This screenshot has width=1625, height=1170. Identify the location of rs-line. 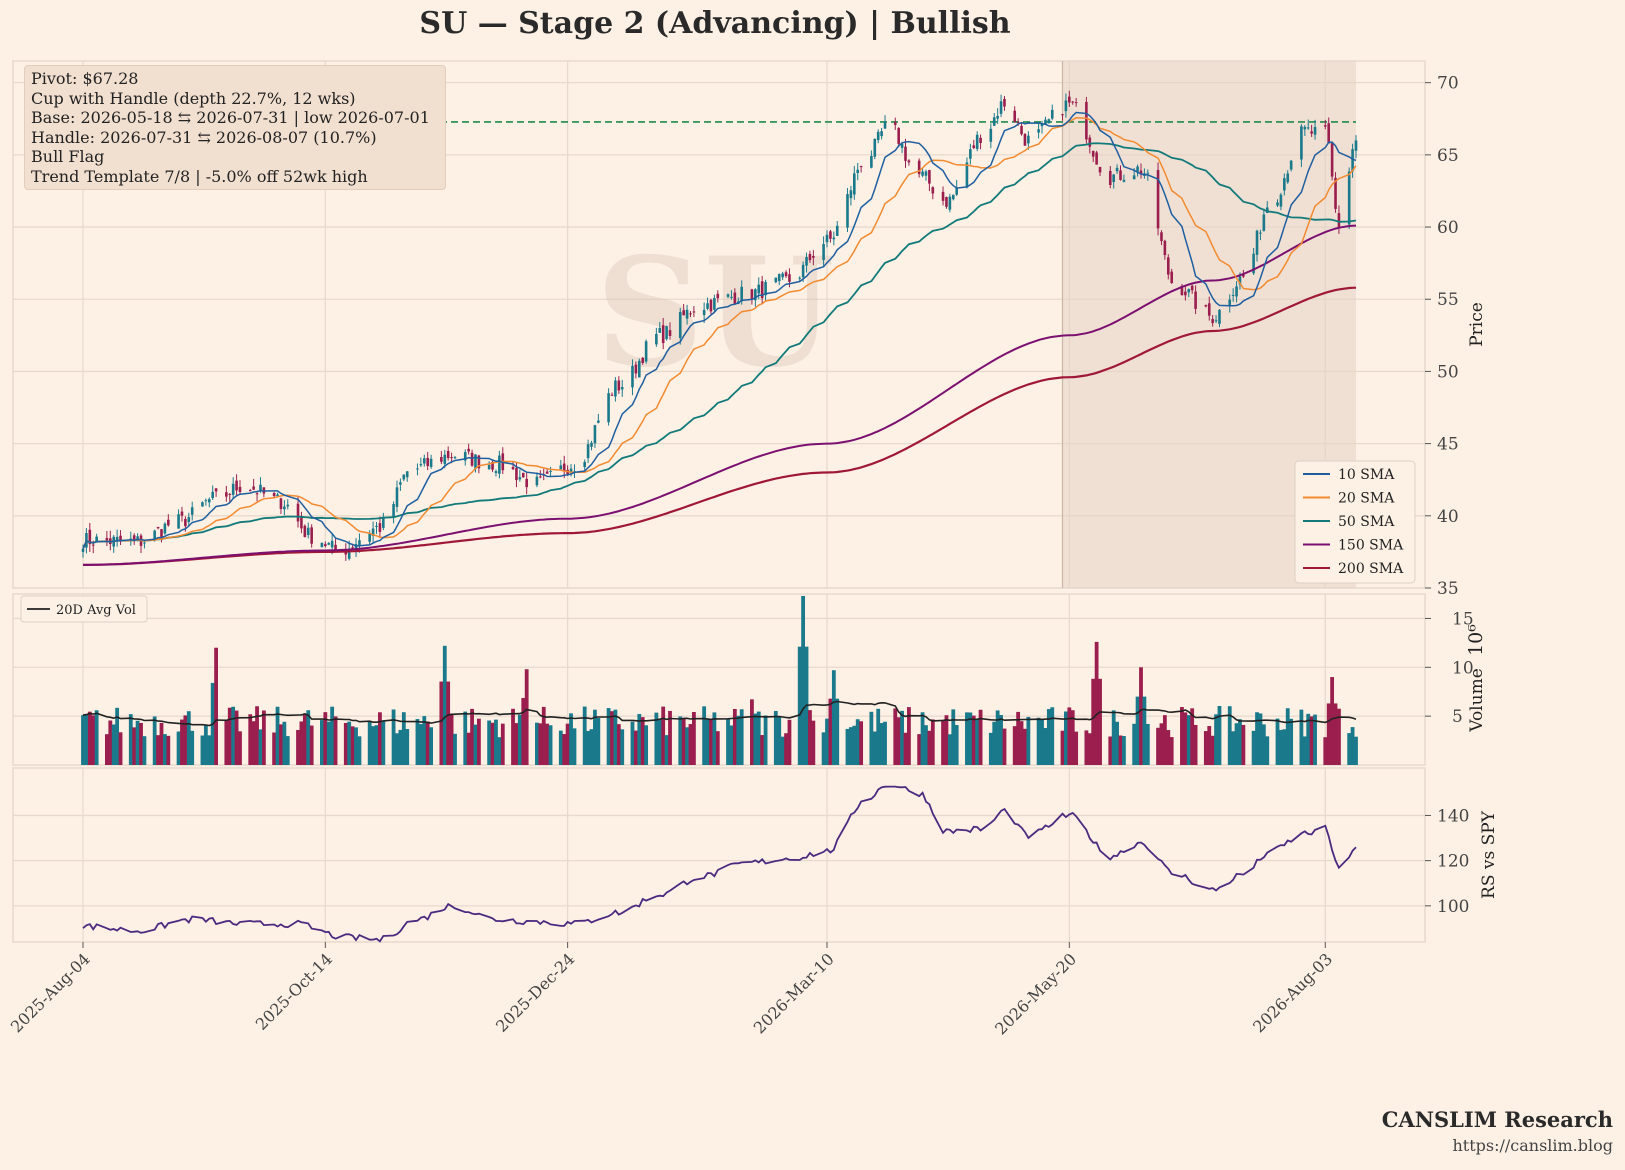
(719, 864).